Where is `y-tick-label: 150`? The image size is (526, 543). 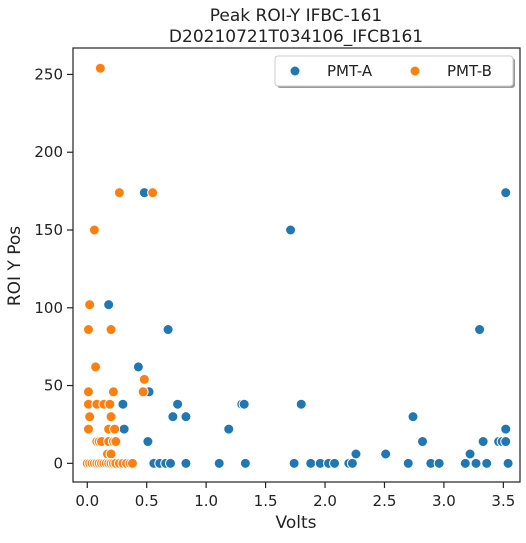 y-tick-label: 150 is located at coordinates (48, 230).